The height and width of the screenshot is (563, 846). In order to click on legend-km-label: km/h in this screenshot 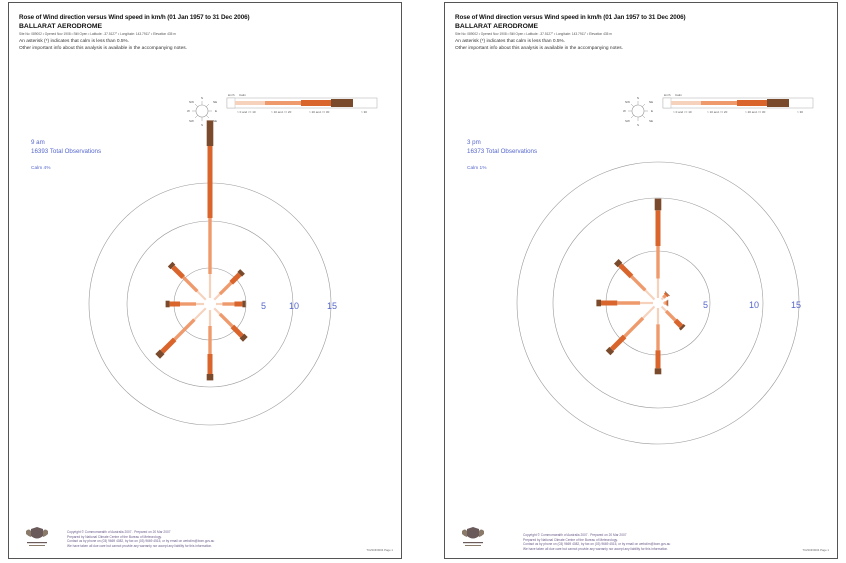, I will do `click(667, 95)`.